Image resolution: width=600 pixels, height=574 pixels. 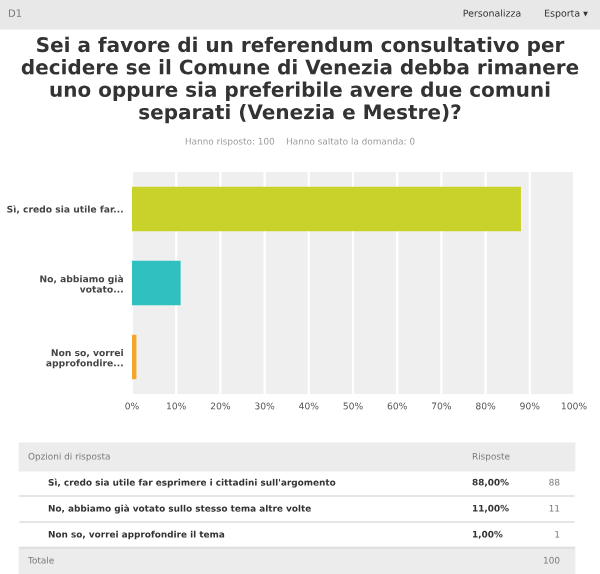 What do you see at coordinates (300, 80) in the screenshot?
I see `chart-title: Sei a favore di un referendum consultativo per decidere se il Comune di Venezia debba rimanere uno oppure sia preferibile avere due comuni separati (Venezia e Mestre)?` at bounding box center [300, 80].